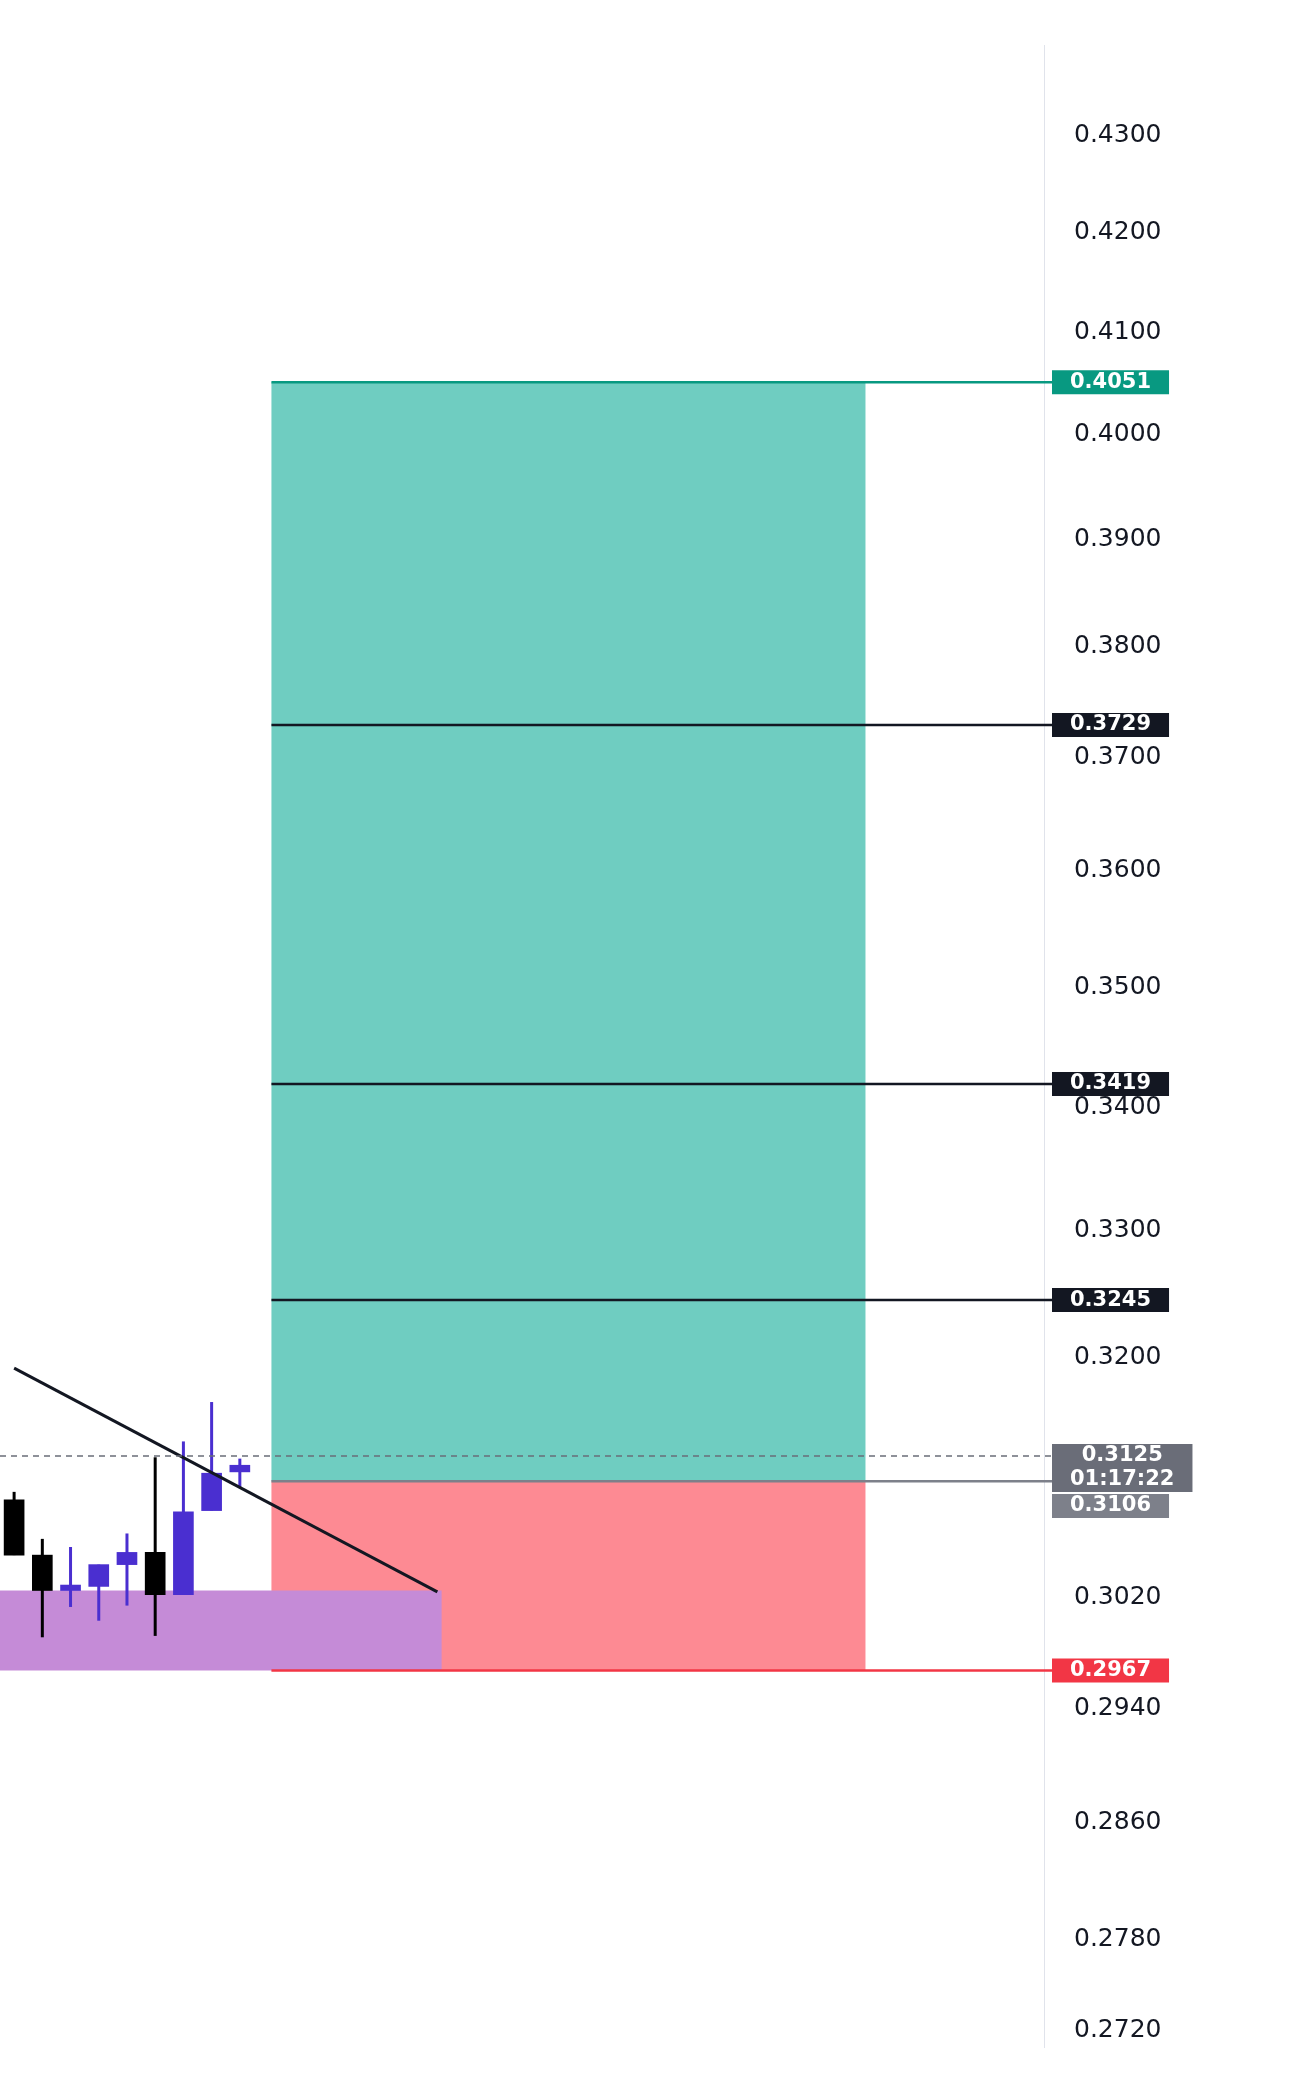  What do you see at coordinates (1118, 1356) in the screenshot?
I see `y-tick-label: 0.3200` at bounding box center [1118, 1356].